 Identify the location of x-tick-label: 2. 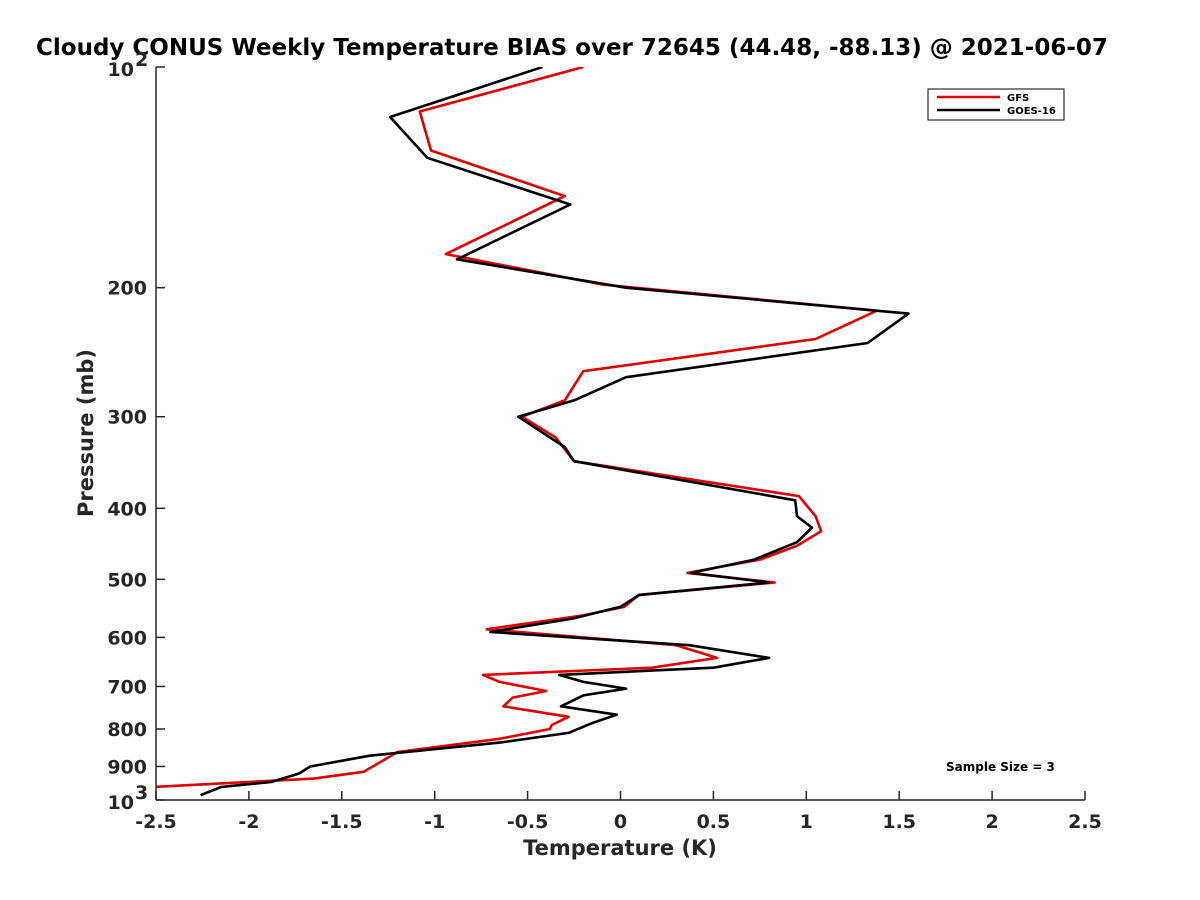
(991, 822).